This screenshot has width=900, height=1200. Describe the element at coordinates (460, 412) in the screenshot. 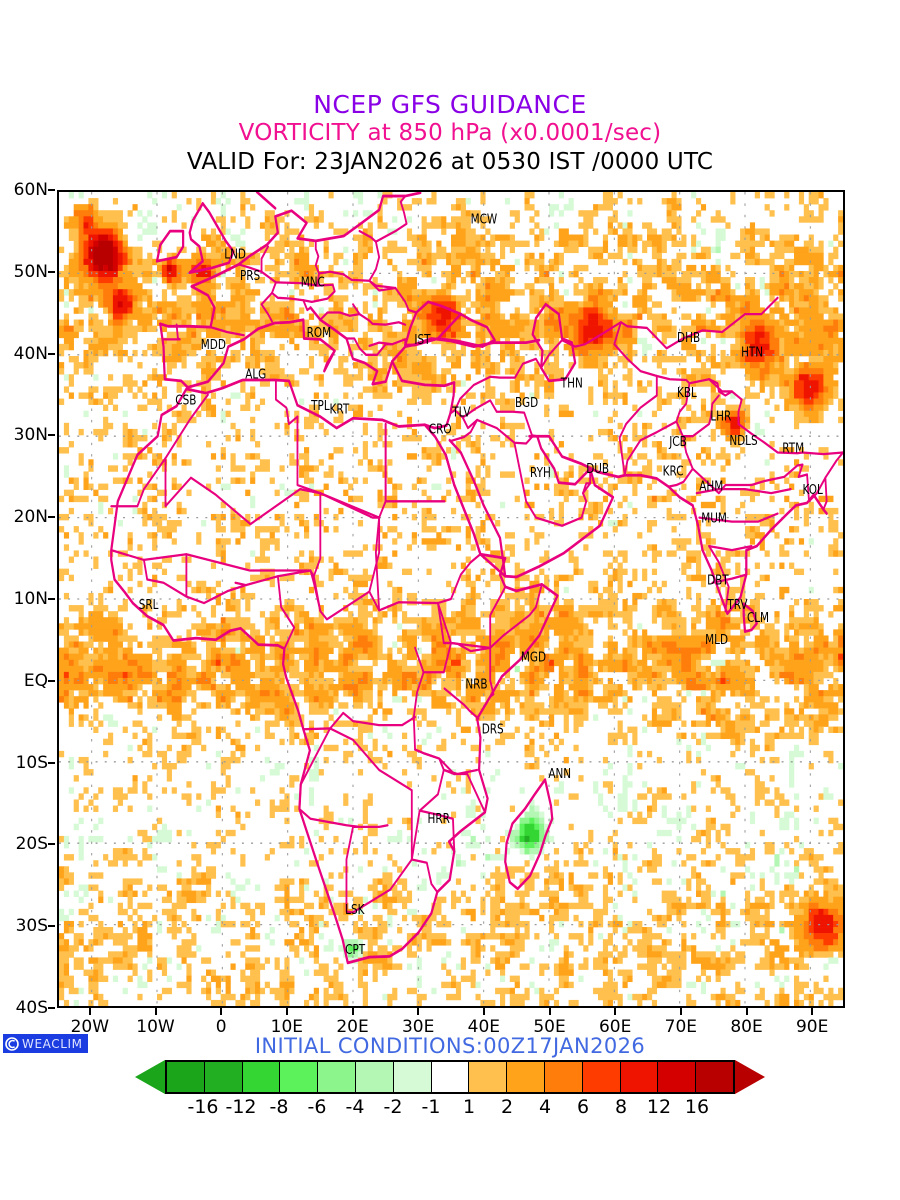

I see `city-label: TLV` at that location.